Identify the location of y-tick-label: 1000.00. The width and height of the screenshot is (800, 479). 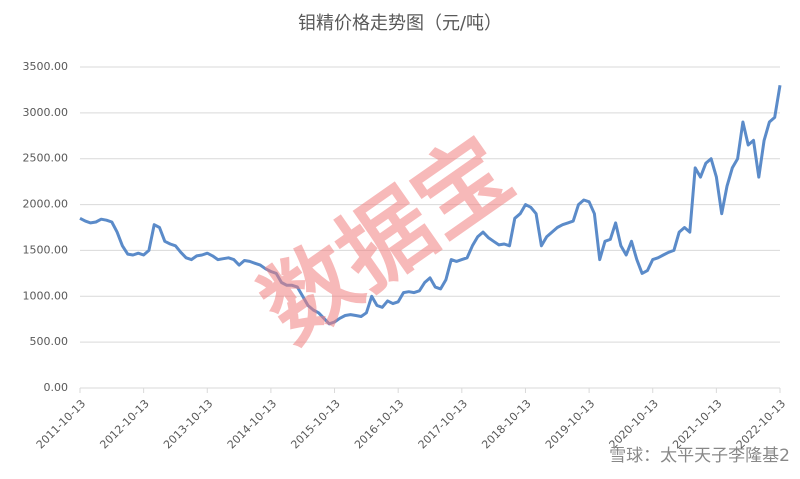
(46, 295).